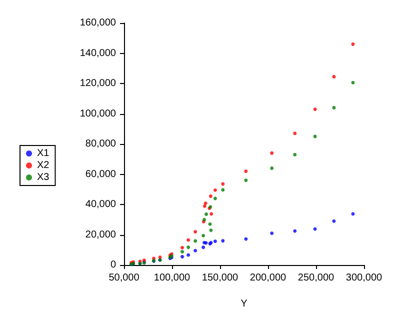 Image resolution: width=408 pixels, height=331 pixels. What do you see at coordinates (220, 278) in the screenshot?
I see `x-tick-label: 150,000` at bounding box center [220, 278].